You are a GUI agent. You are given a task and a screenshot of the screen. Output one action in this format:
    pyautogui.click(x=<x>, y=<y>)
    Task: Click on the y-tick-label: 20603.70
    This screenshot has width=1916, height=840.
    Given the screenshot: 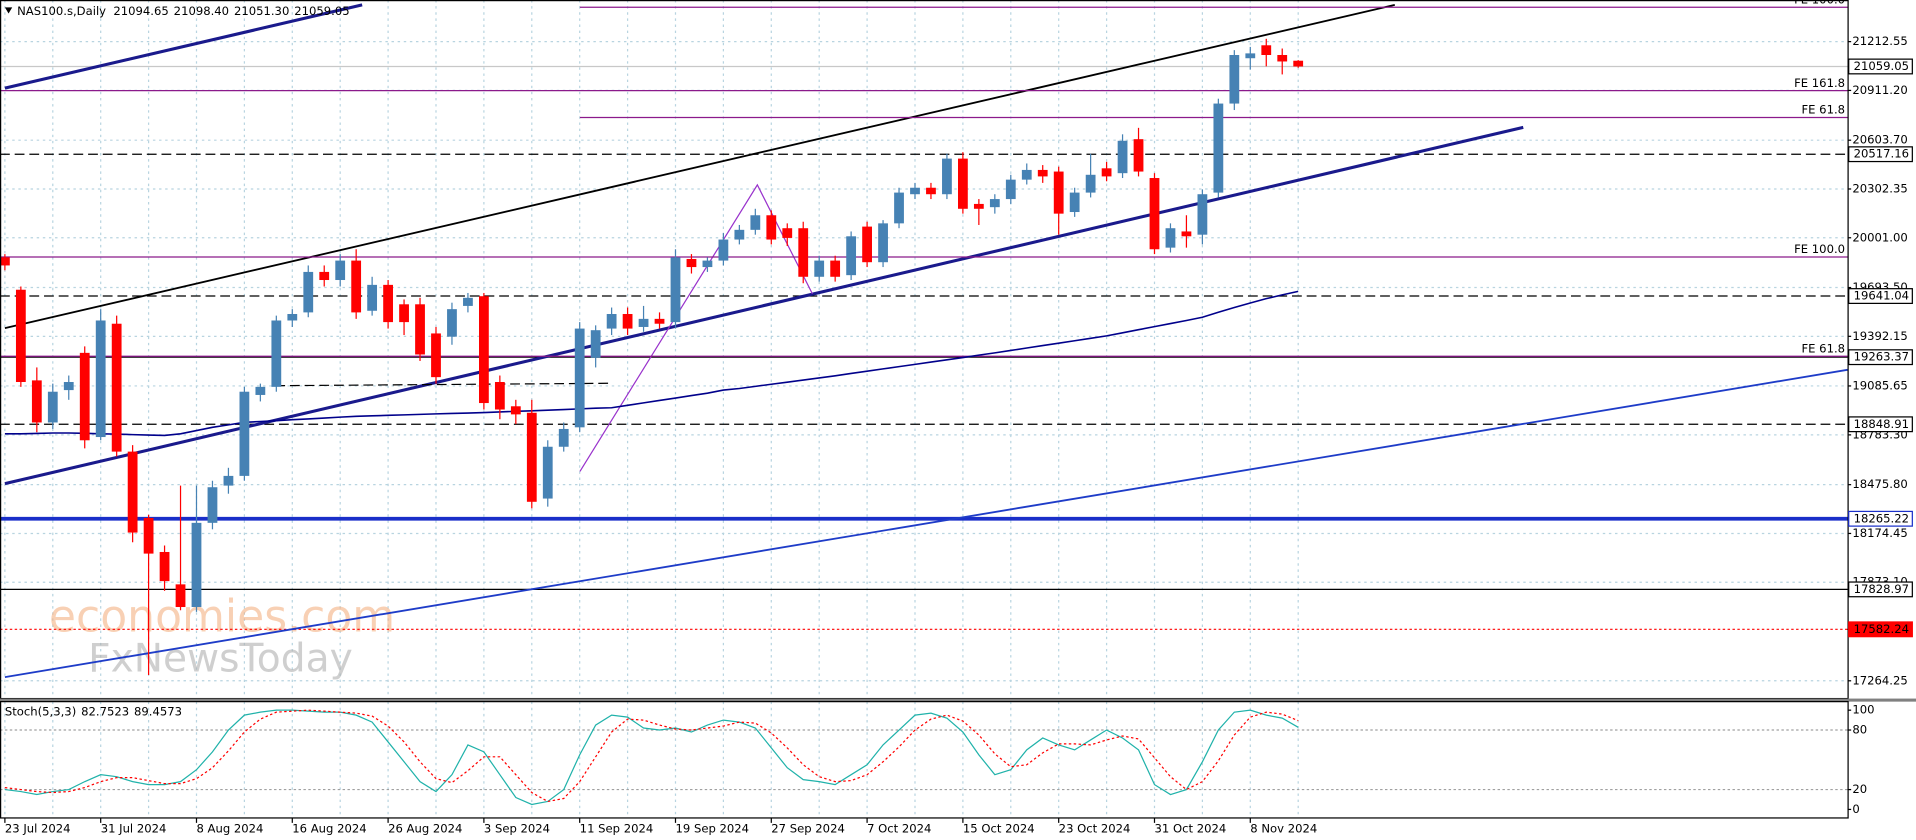 What is the action you would take?
    pyautogui.click(x=1879, y=140)
    